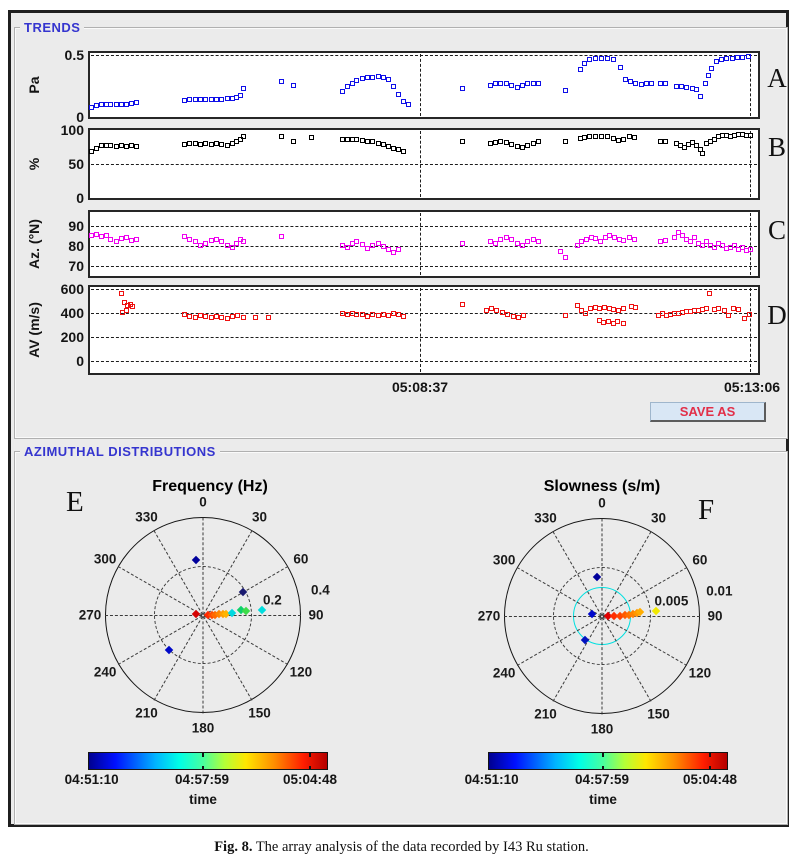  I want to click on y-tick-label: 0, so click(80, 360).